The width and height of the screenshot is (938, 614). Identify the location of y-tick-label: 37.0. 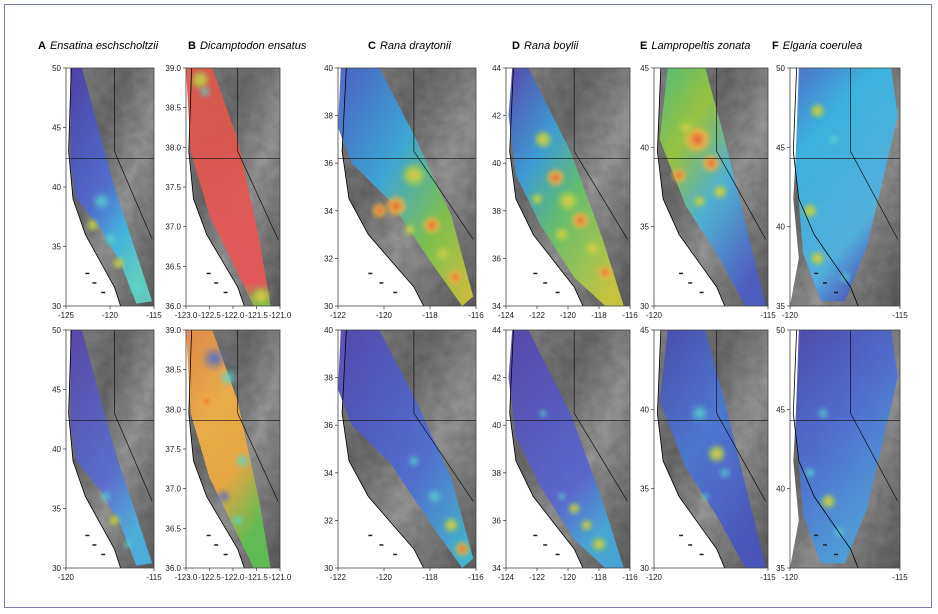
(173, 489).